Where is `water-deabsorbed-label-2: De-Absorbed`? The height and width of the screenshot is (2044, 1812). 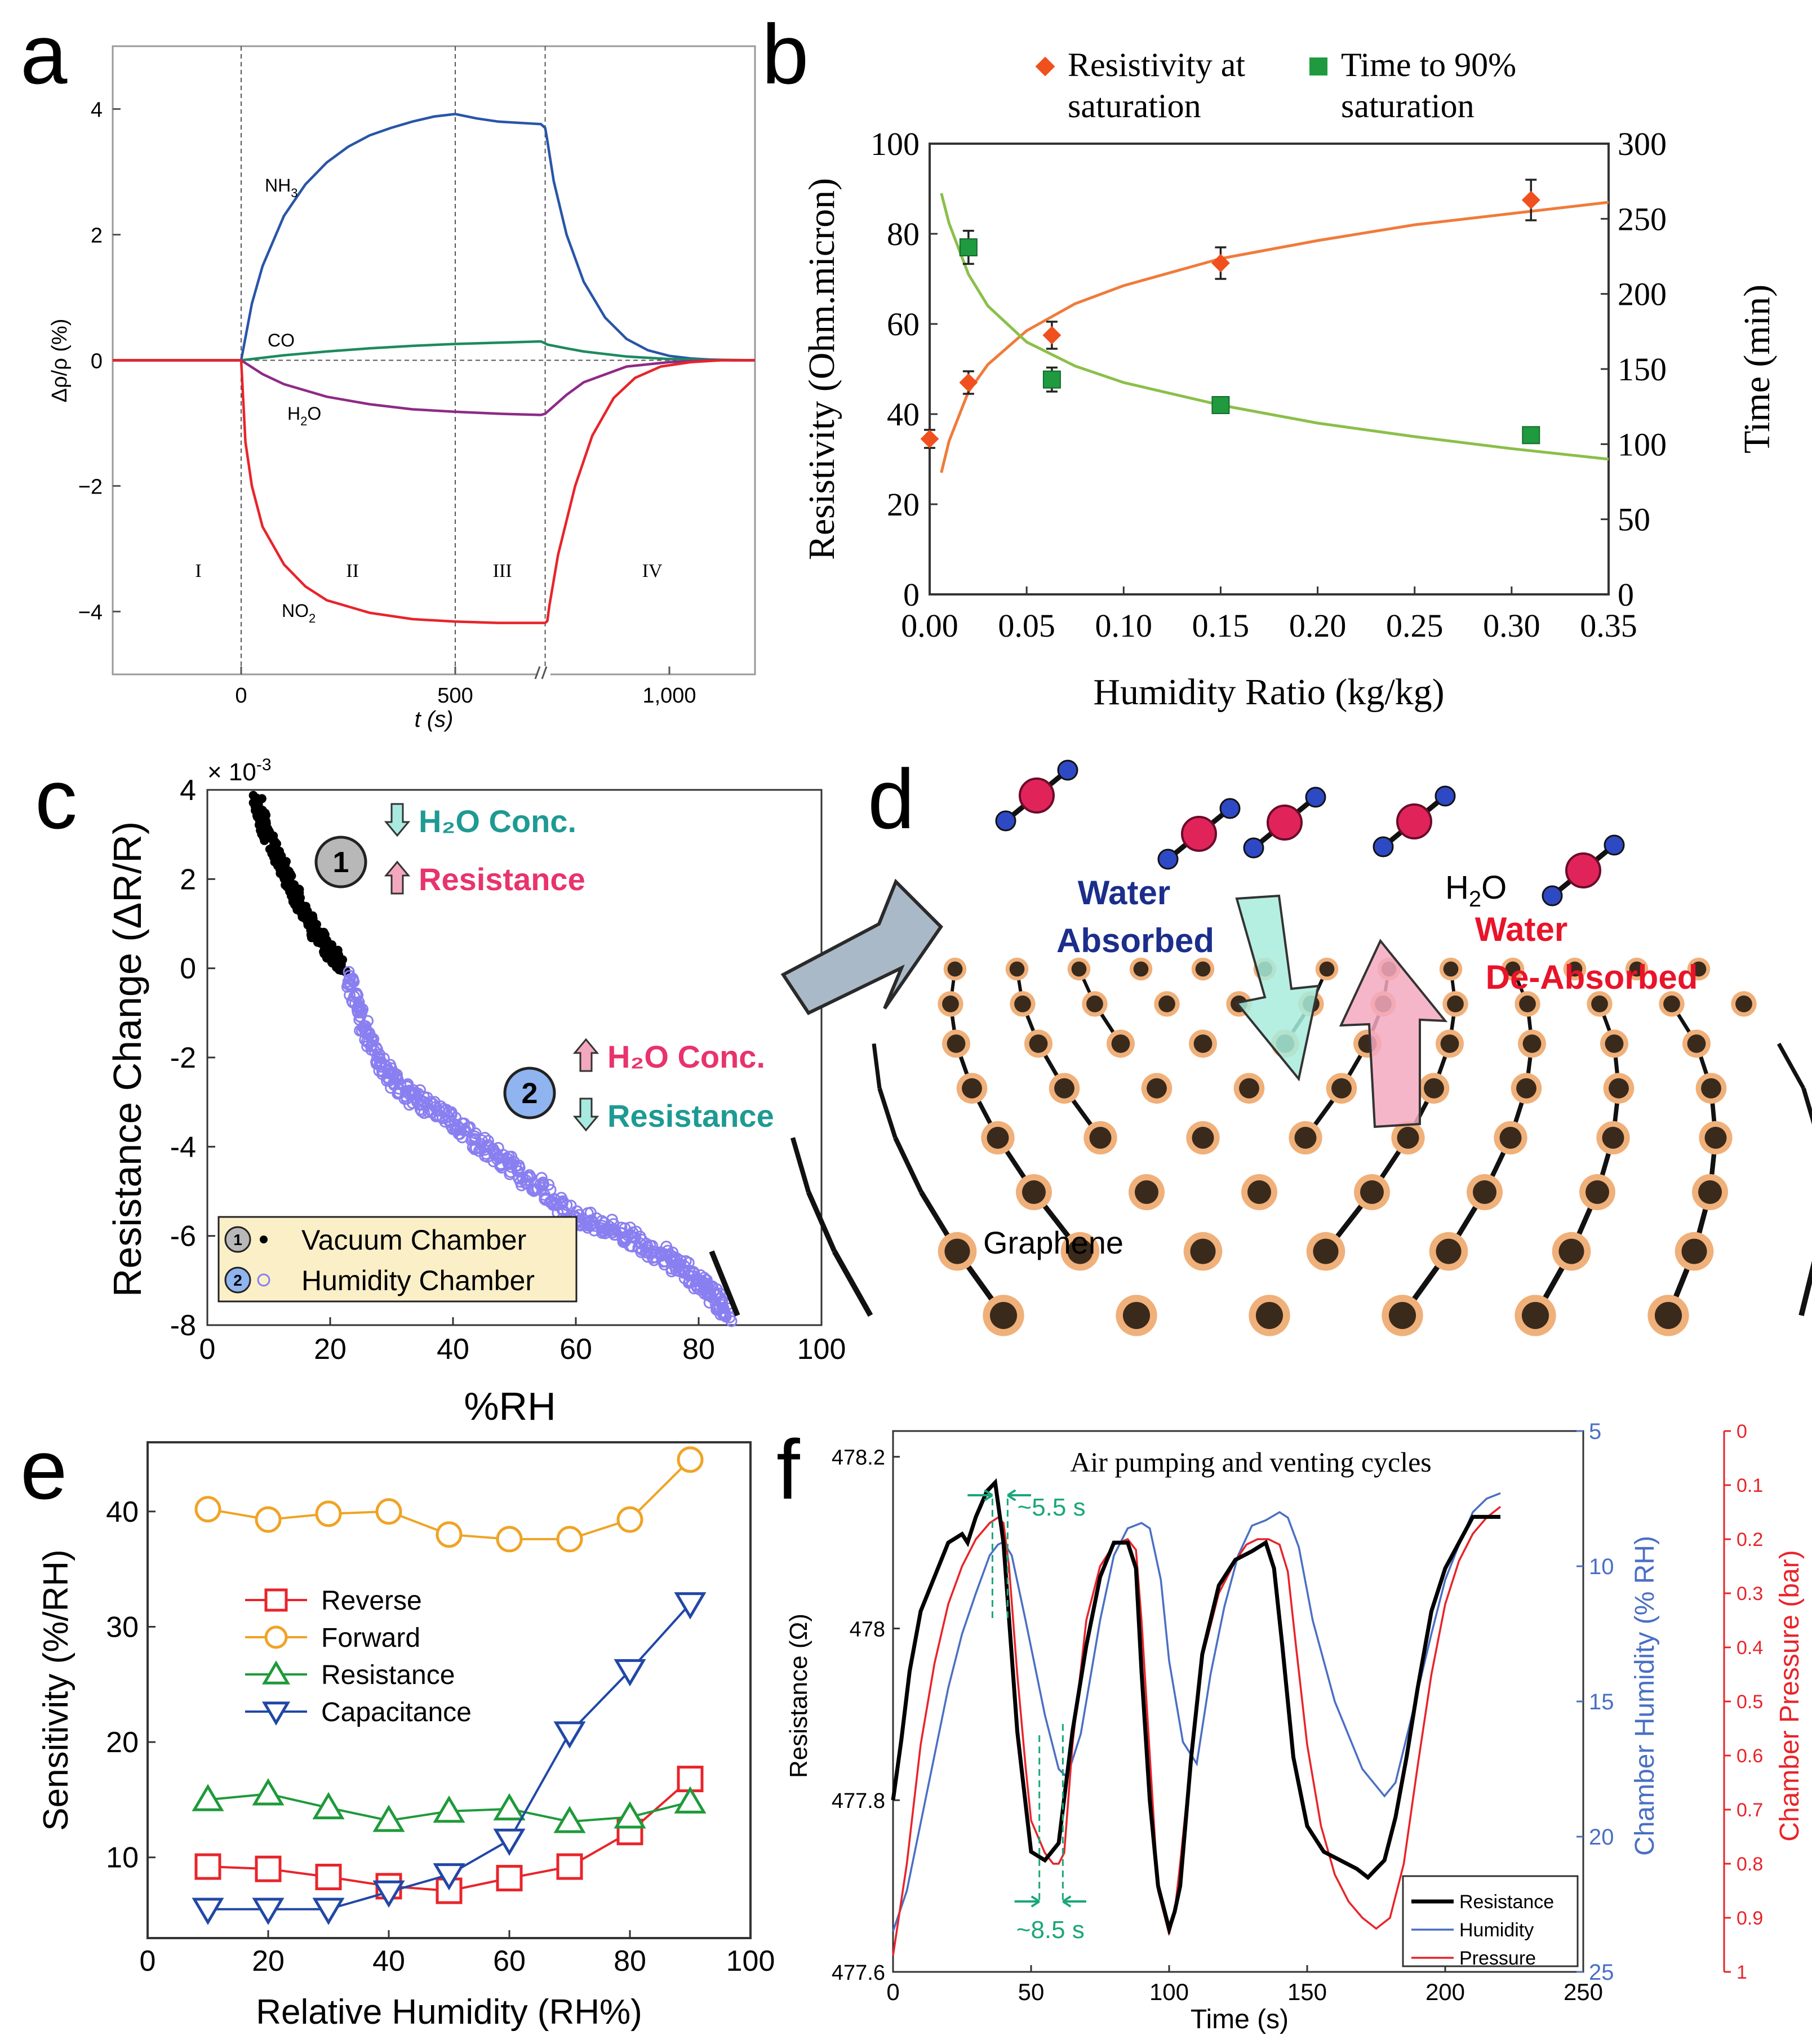 water-deabsorbed-label-2: De-Absorbed is located at coordinates (1592, 977).